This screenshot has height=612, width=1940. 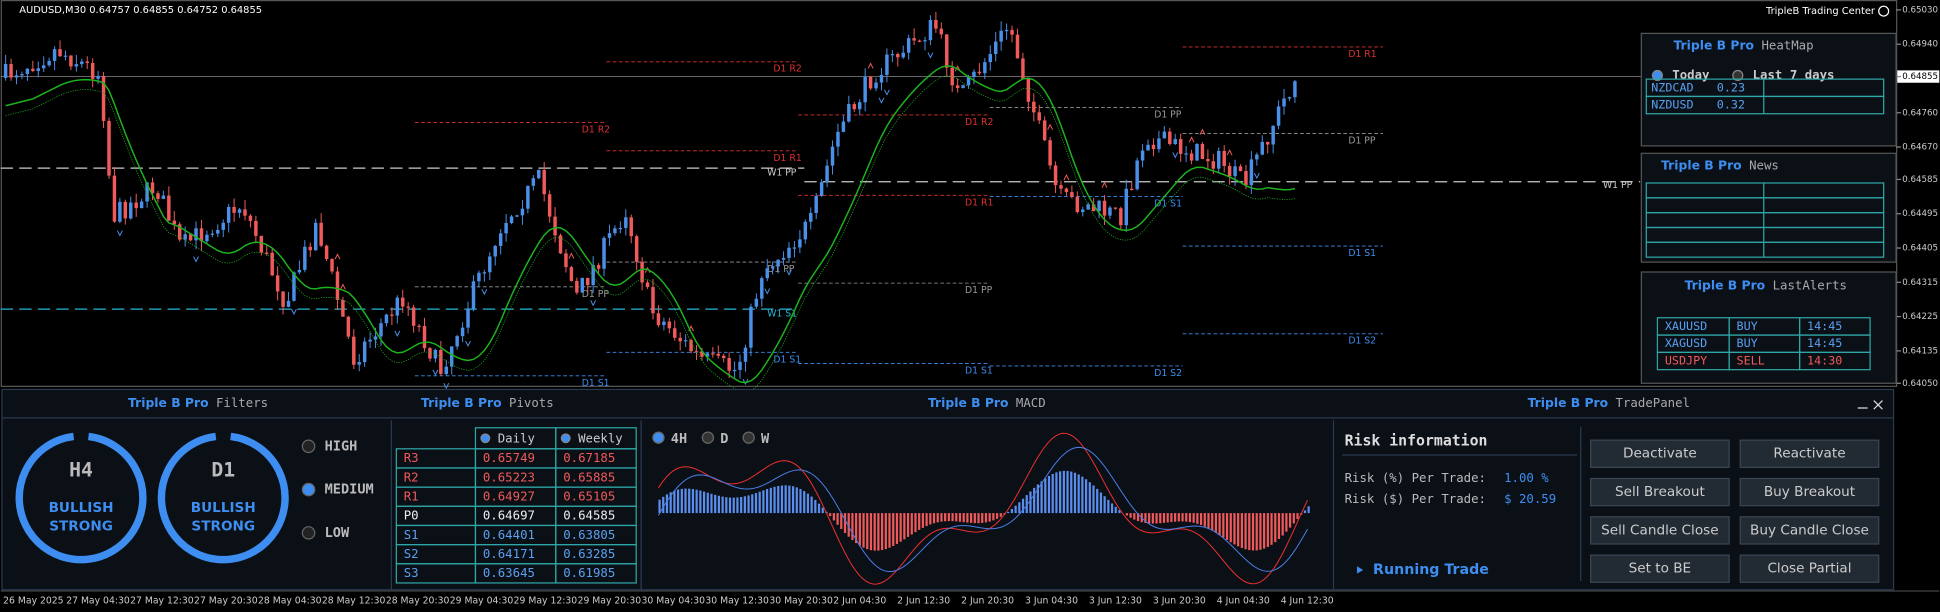 I want to click on pivot-cell, so click(x=596, y=573).